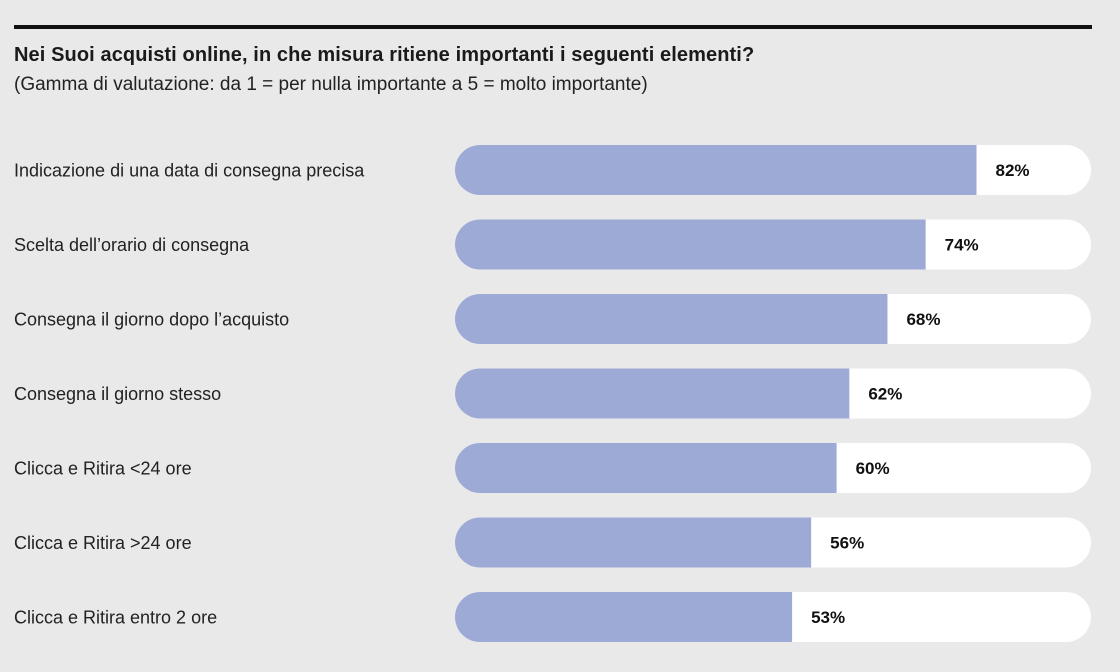  Describe the element at coordinates (1013, 170) in the screenshot. I see `value-label: 82%` at that location.